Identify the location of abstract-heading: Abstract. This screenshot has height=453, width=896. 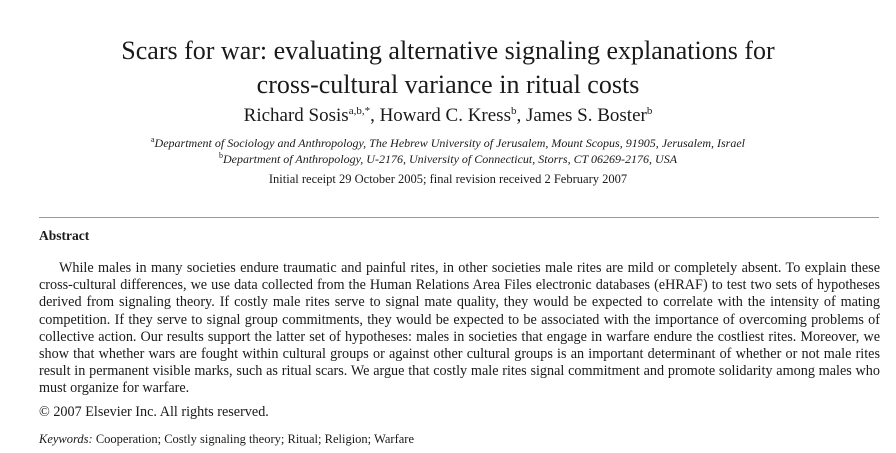
(64, 235).